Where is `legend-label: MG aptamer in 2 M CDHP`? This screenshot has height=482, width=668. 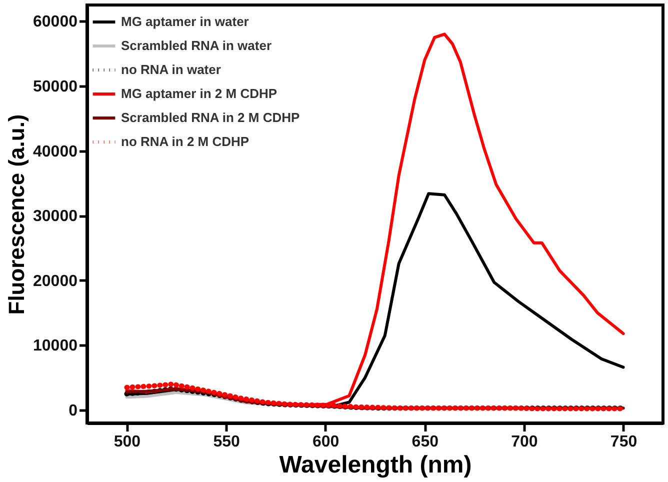 legend-label: MG aptamer in 2 M CDHP is located at coordinates (199, 93).